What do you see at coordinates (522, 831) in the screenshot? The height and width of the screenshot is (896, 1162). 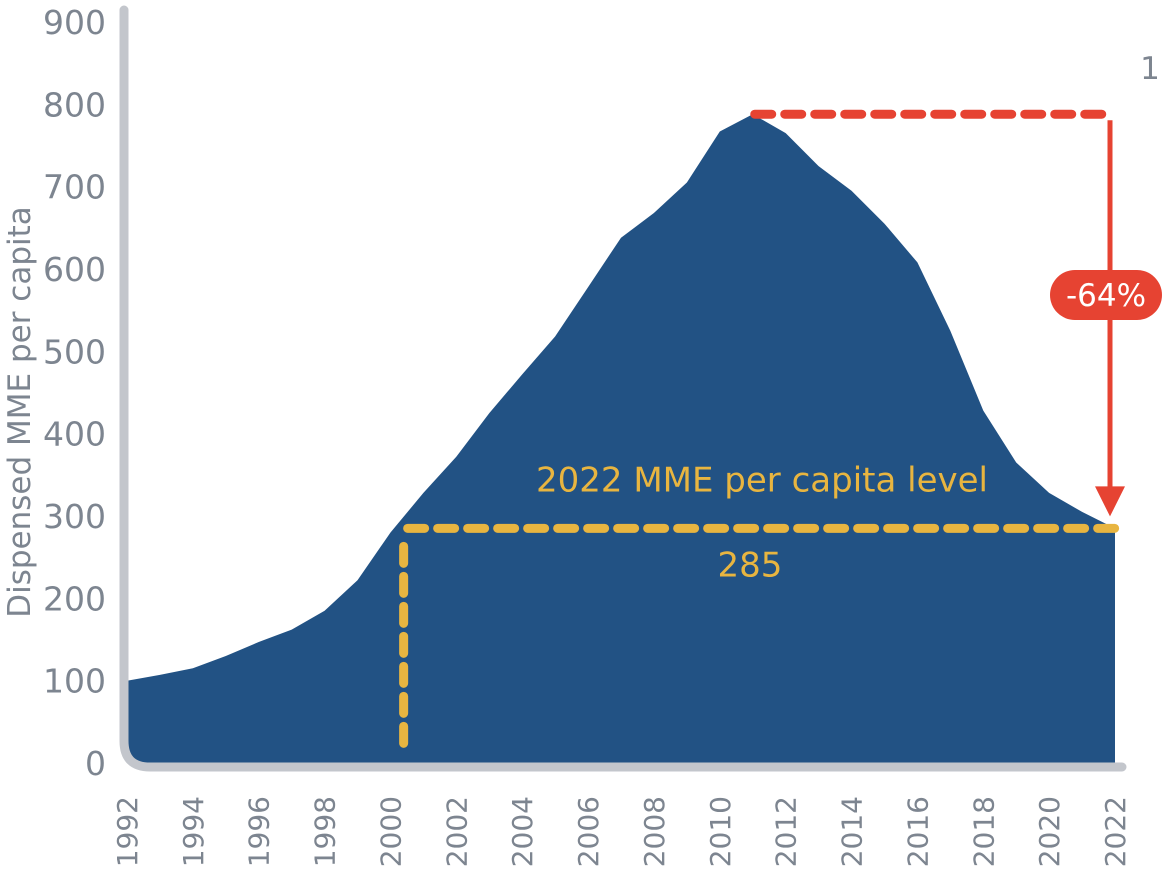 I see `x-tick-label: 2004` at bounding box center [522, 831].